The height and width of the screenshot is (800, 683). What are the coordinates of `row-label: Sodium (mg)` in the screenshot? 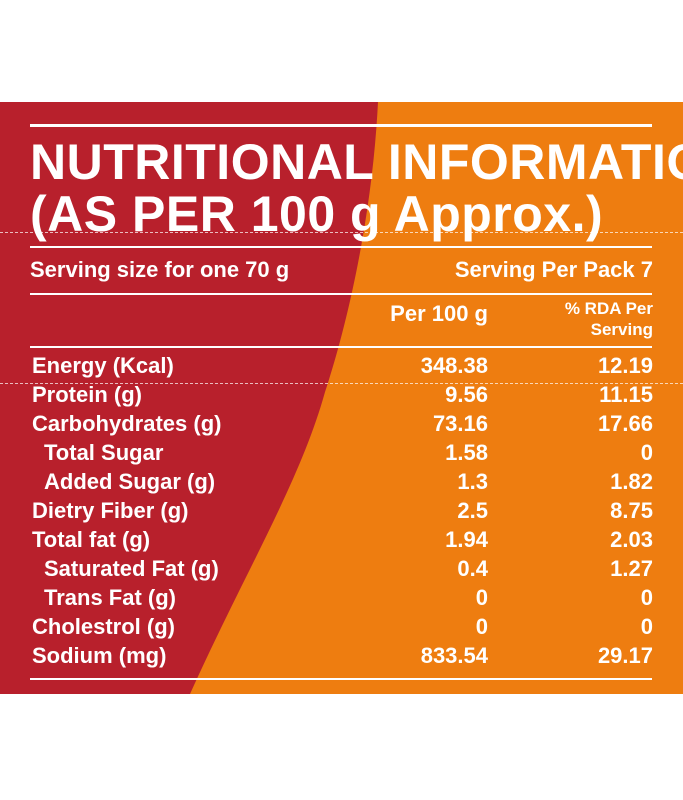 It's located at (99, 655).